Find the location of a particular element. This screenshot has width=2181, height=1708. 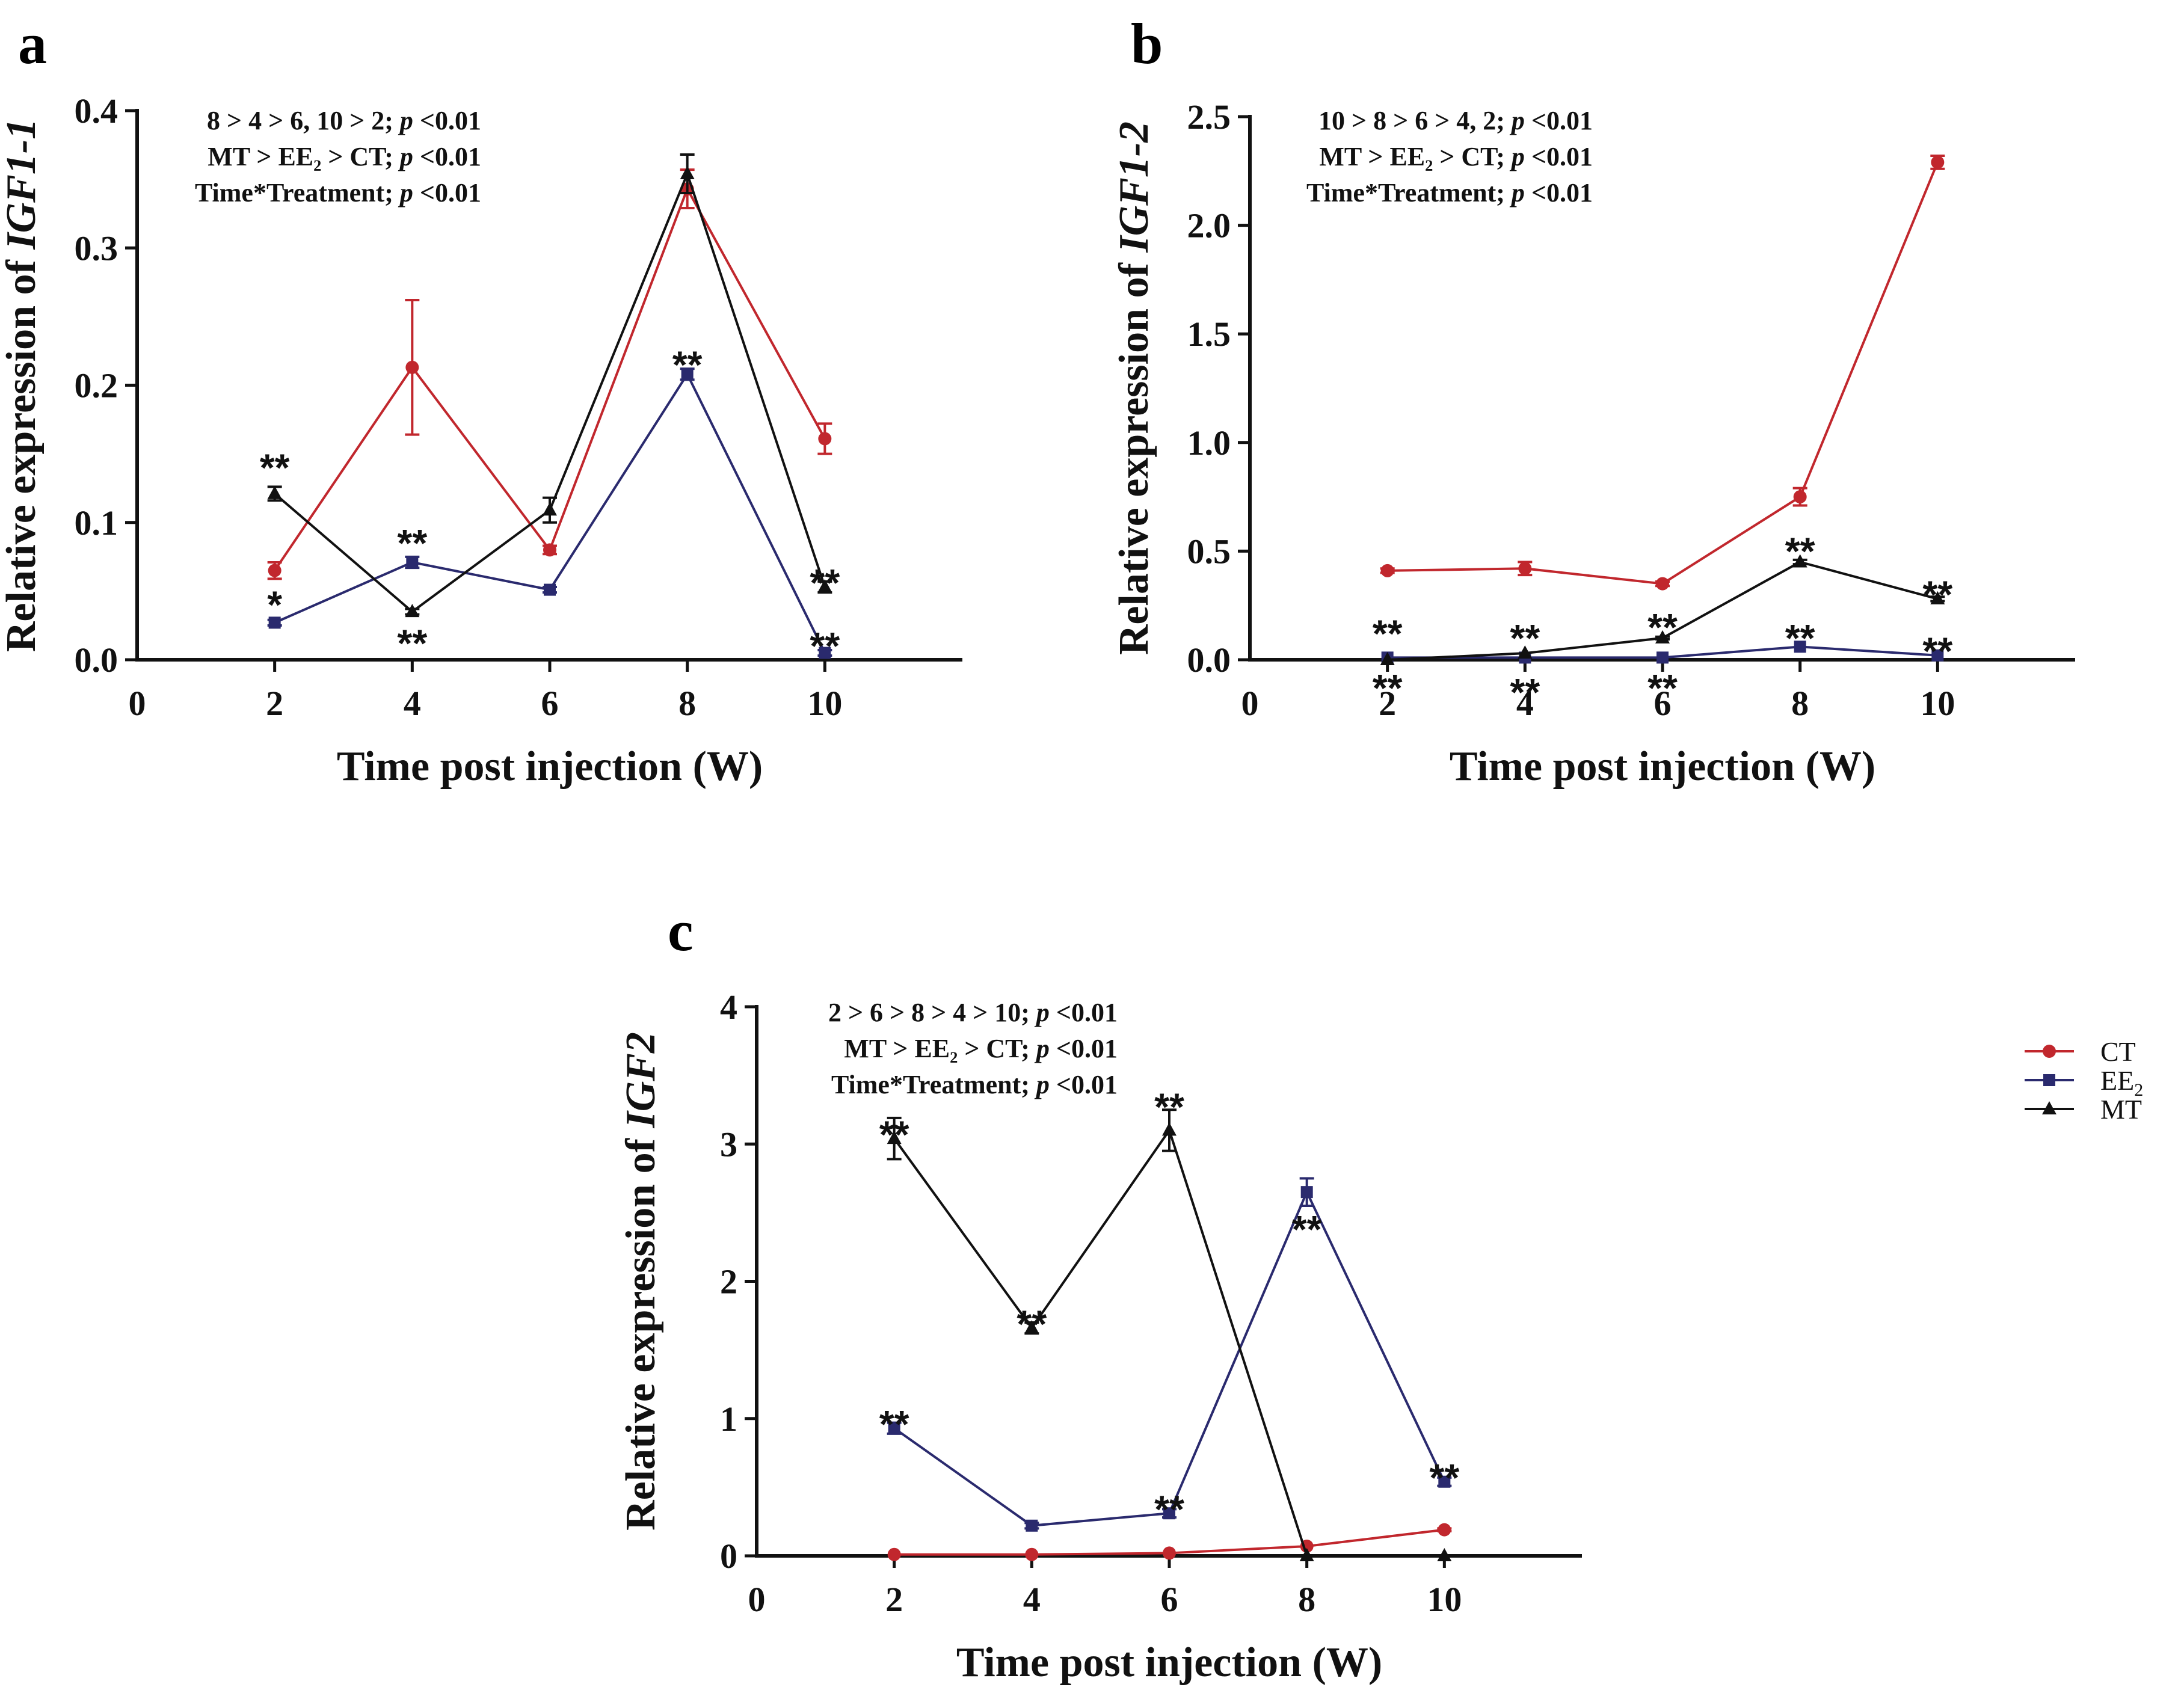

legend-label: MT is located at coordinates (2121, 1109).